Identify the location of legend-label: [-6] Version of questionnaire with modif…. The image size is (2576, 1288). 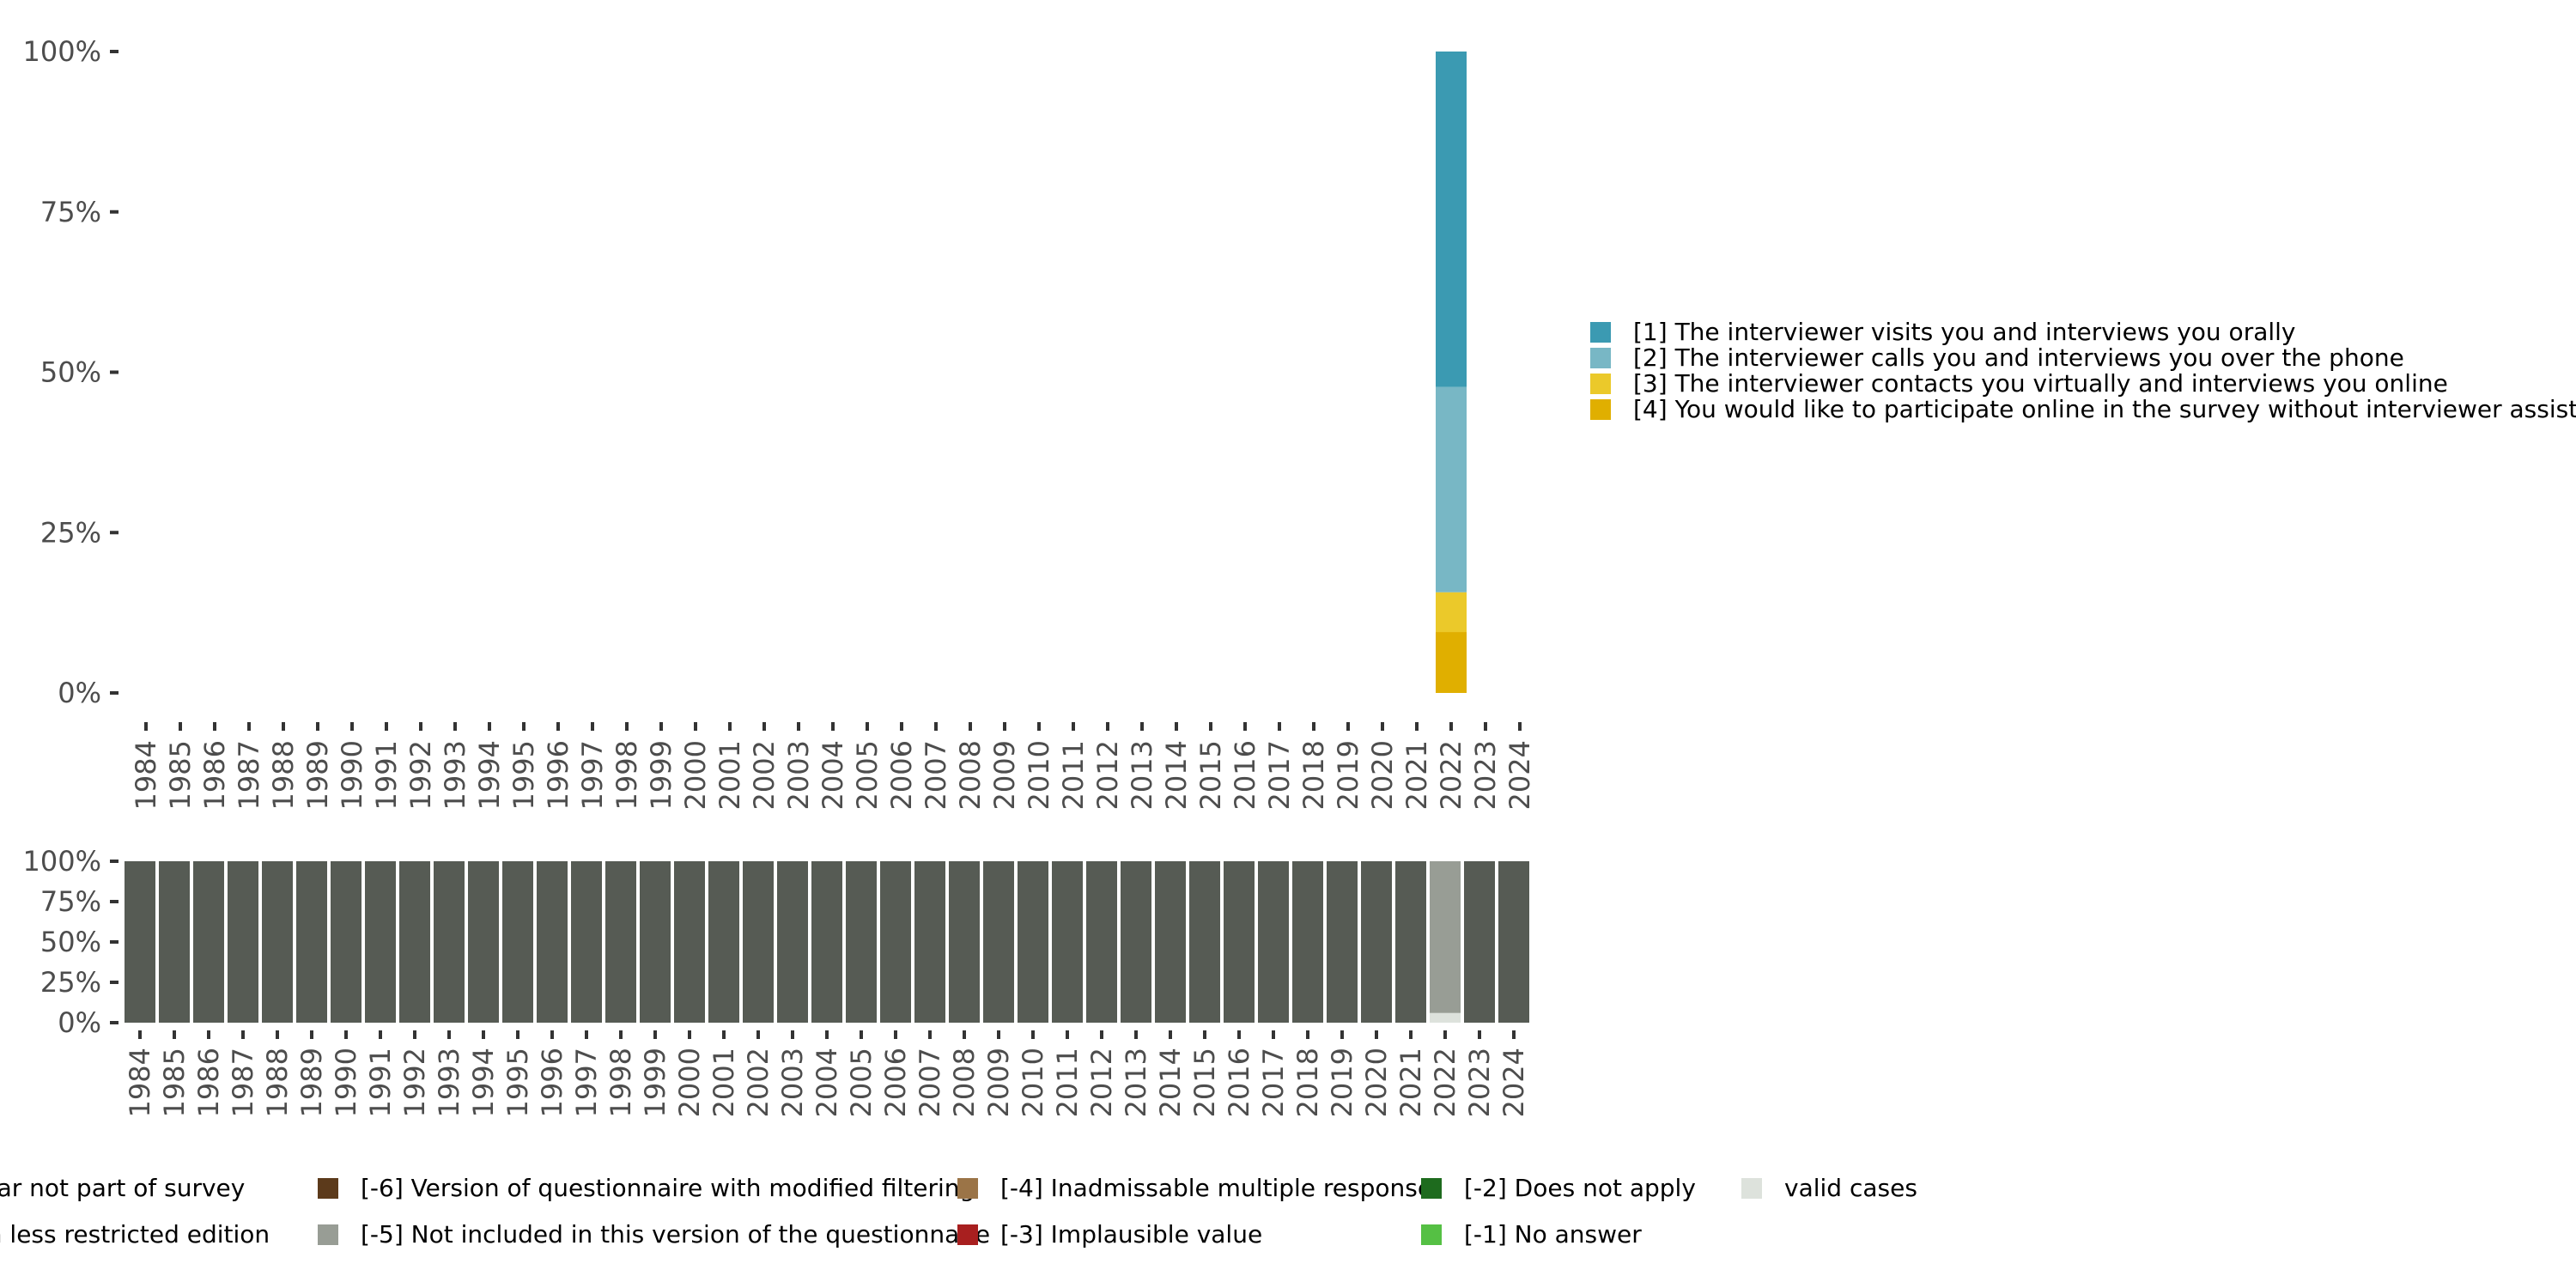
(668, 1188).